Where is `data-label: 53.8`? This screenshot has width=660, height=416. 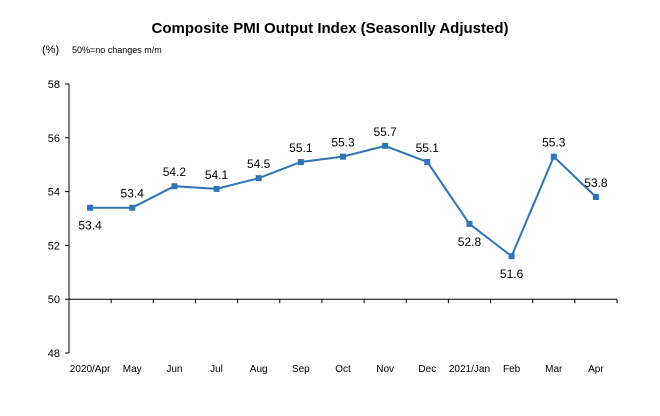
data-label: 53.8 is located at coordinates (596, 183).